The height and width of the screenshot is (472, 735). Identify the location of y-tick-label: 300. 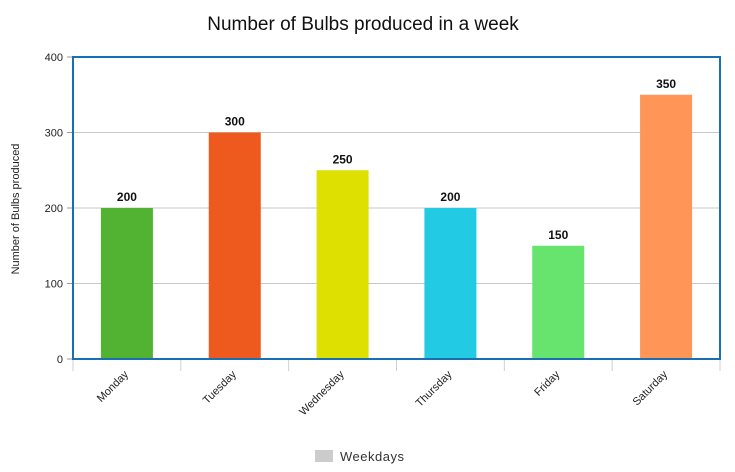
(54, 134).